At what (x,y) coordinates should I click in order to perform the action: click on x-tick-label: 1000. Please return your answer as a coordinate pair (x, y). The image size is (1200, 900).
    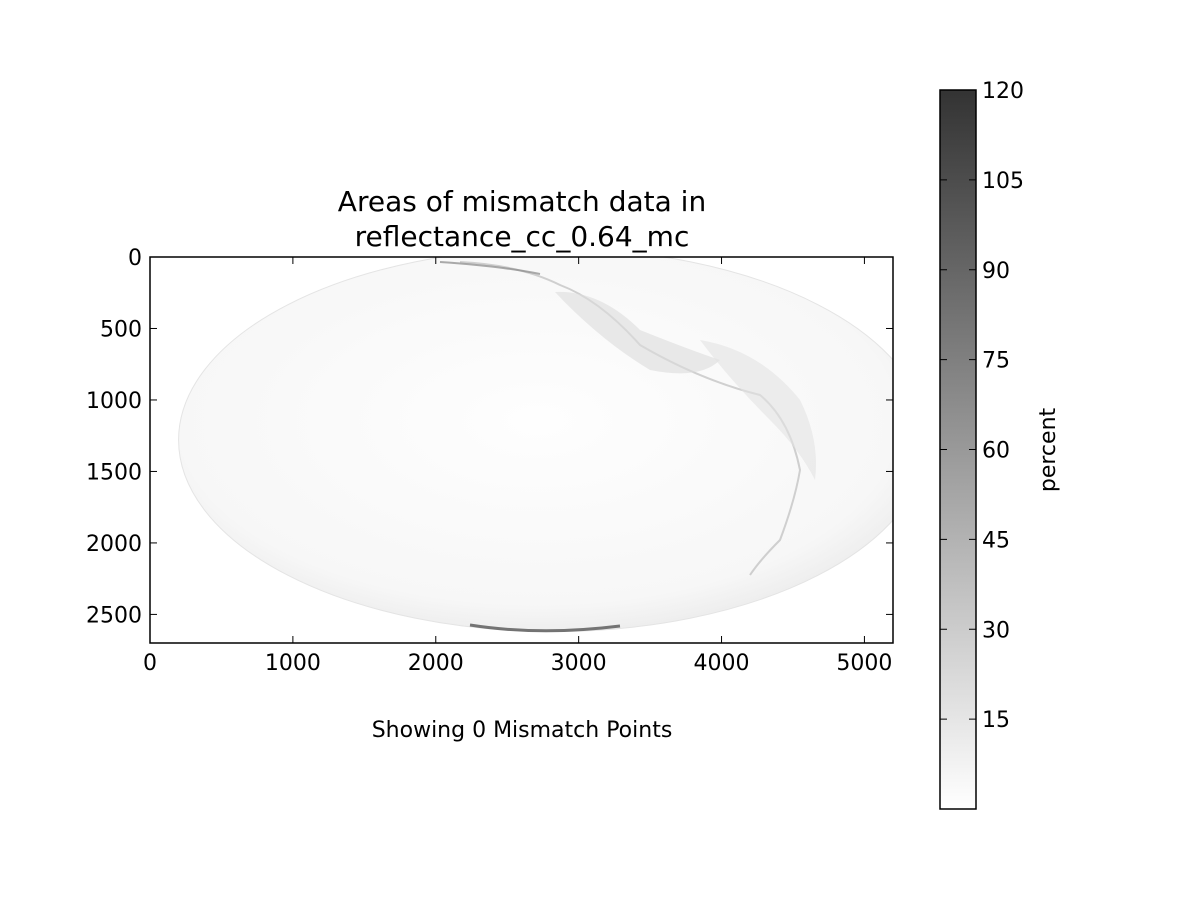
    Looking at the image, I should click on (293, 663).